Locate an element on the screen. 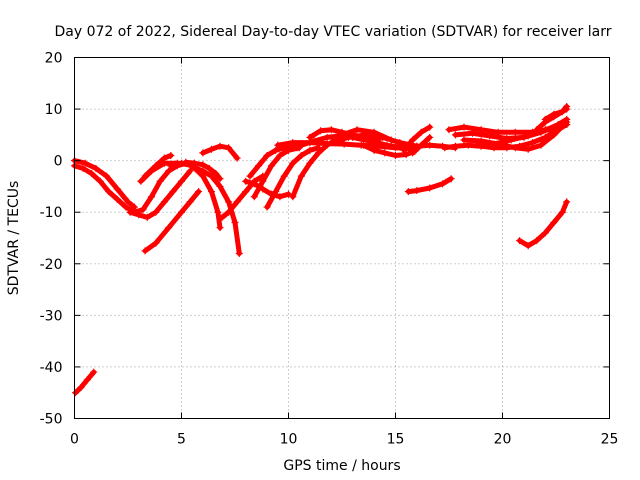 The height and width of the screenshot is (480, 640). y-tick-label: 20 is located at coordinates (54, 59).